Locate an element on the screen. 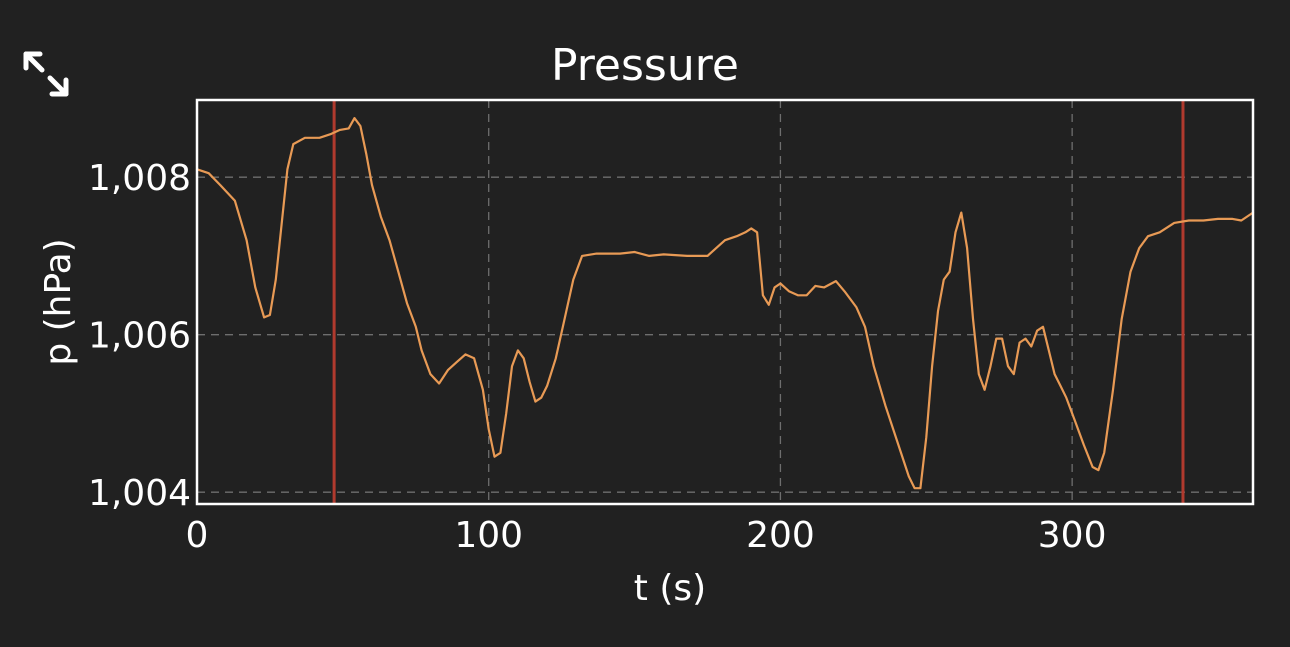  y-tick-label: 1,004 is located at coordinates (139, 493).